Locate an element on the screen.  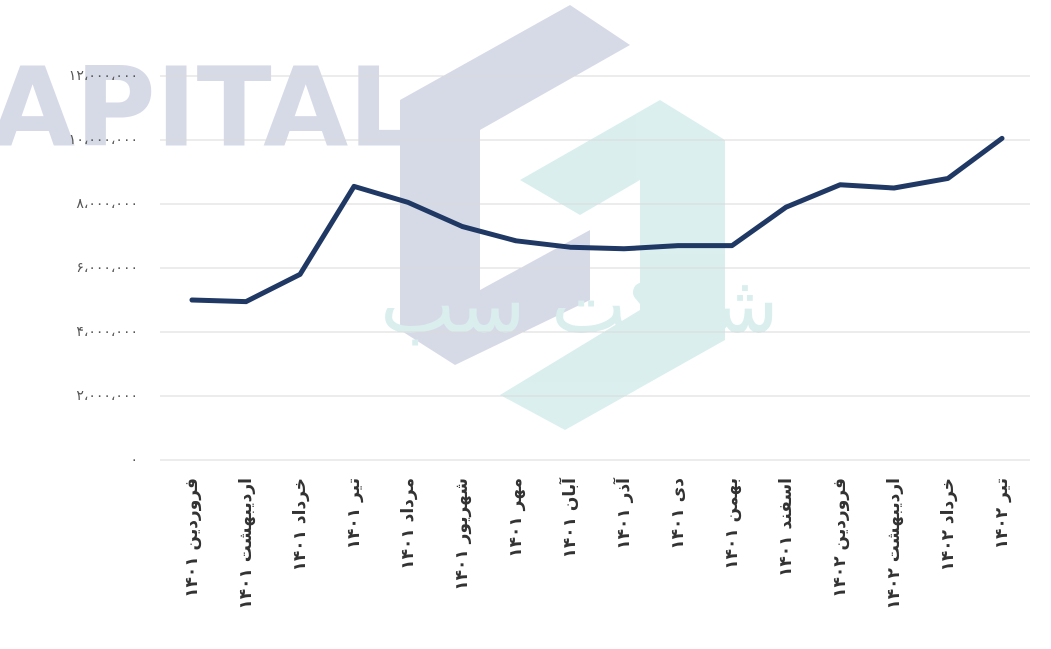
x-tick-label: دی ۱۴۰۱ is located at coordinates (678, 514).